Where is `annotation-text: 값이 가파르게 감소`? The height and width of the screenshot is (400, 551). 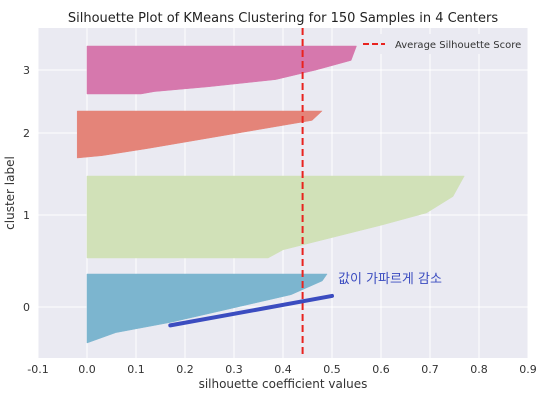 annotation-text: 값이 가파르게 감소 is located at coordinates (390, 279).